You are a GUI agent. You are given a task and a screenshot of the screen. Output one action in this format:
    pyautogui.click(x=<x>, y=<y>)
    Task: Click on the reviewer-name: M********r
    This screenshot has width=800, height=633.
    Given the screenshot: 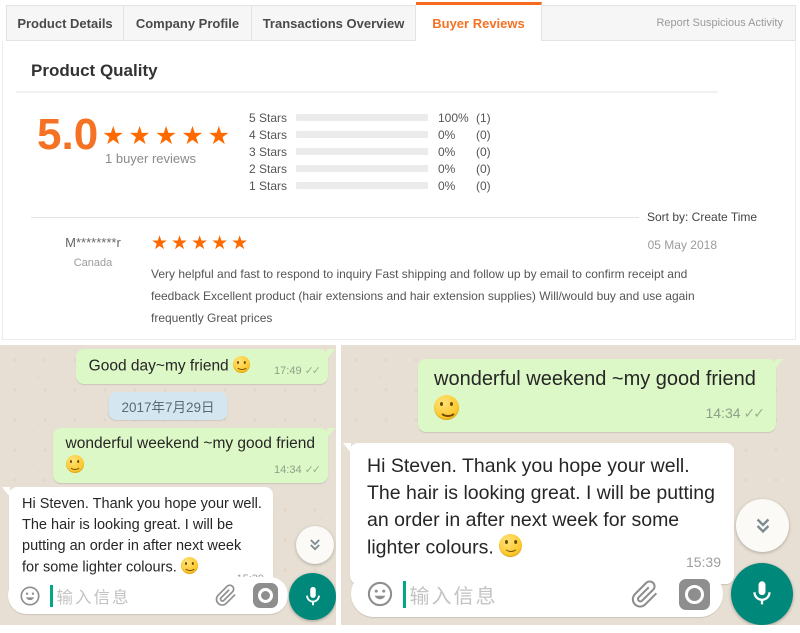 What is the action you would take?
    pyautogui.click(x=93, y=242)
    